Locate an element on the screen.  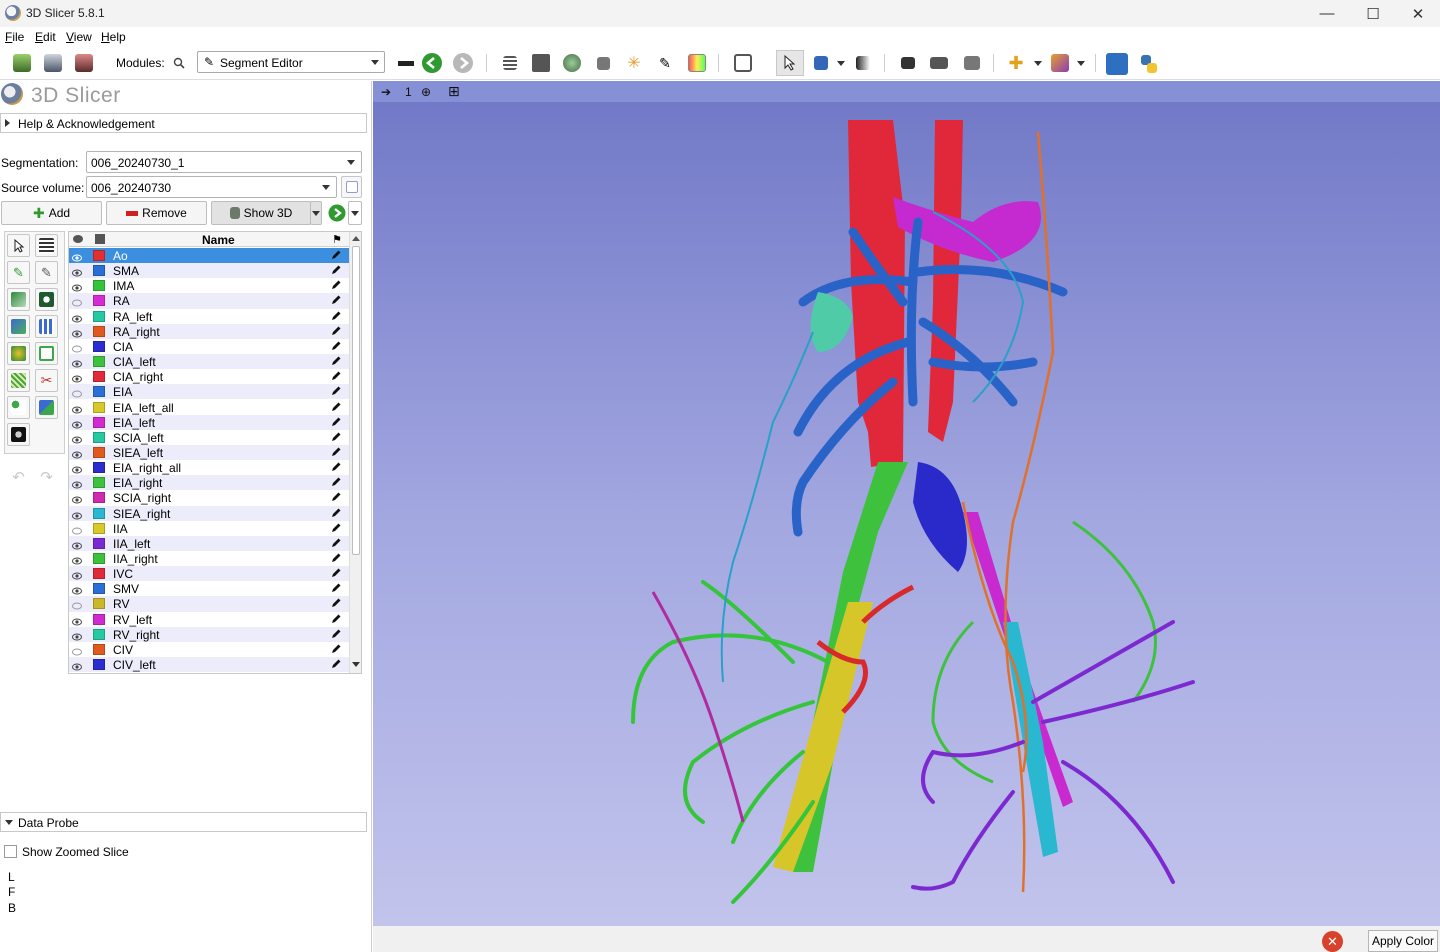
show-zoomed-slice-checkbox is located at coordinates (10, 851).